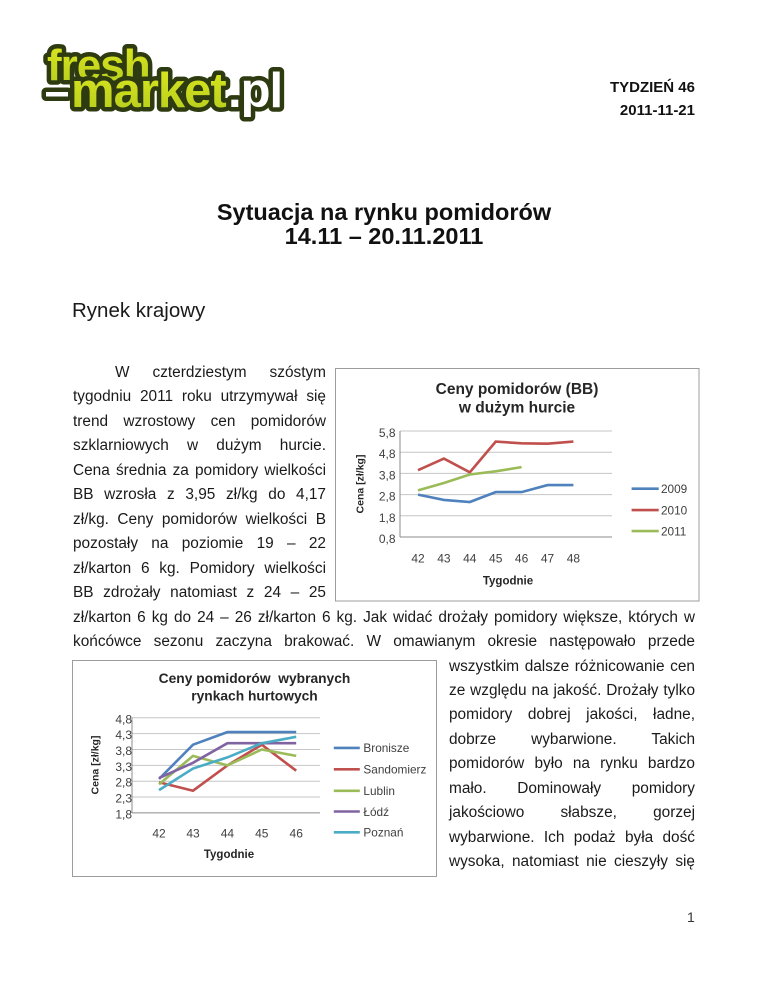 The height and width of the screenshot is (994, 768). I want to click on svg-text: 2011, so click(673, 531).